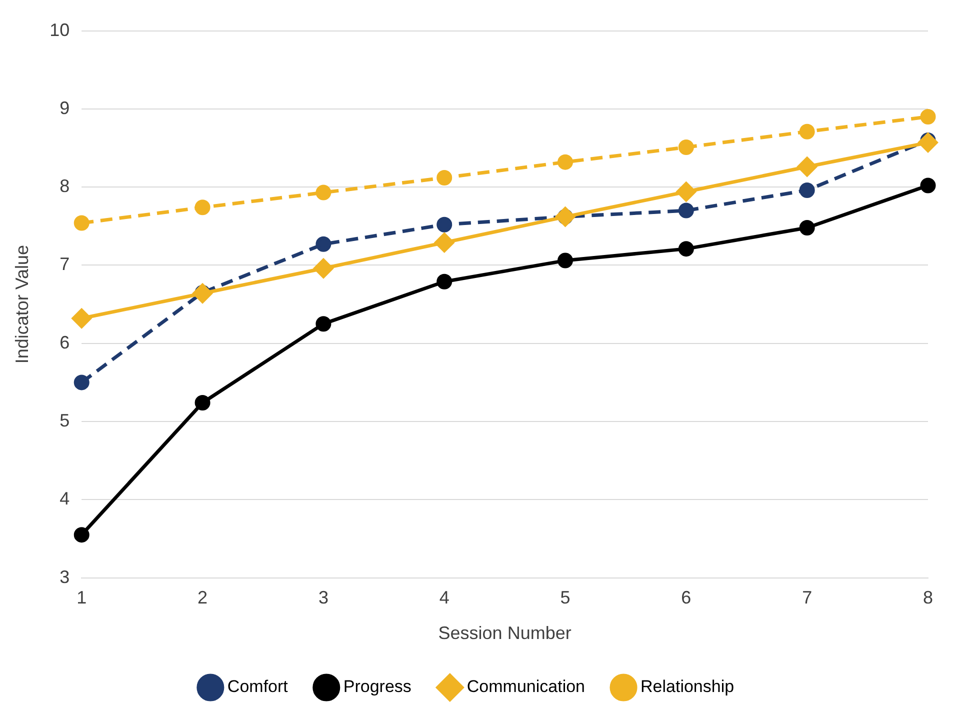  What do you see at coordinates (65, 108) in the screenshot?
I see `y-tick-label: 9` at bounding box center [65, 108].